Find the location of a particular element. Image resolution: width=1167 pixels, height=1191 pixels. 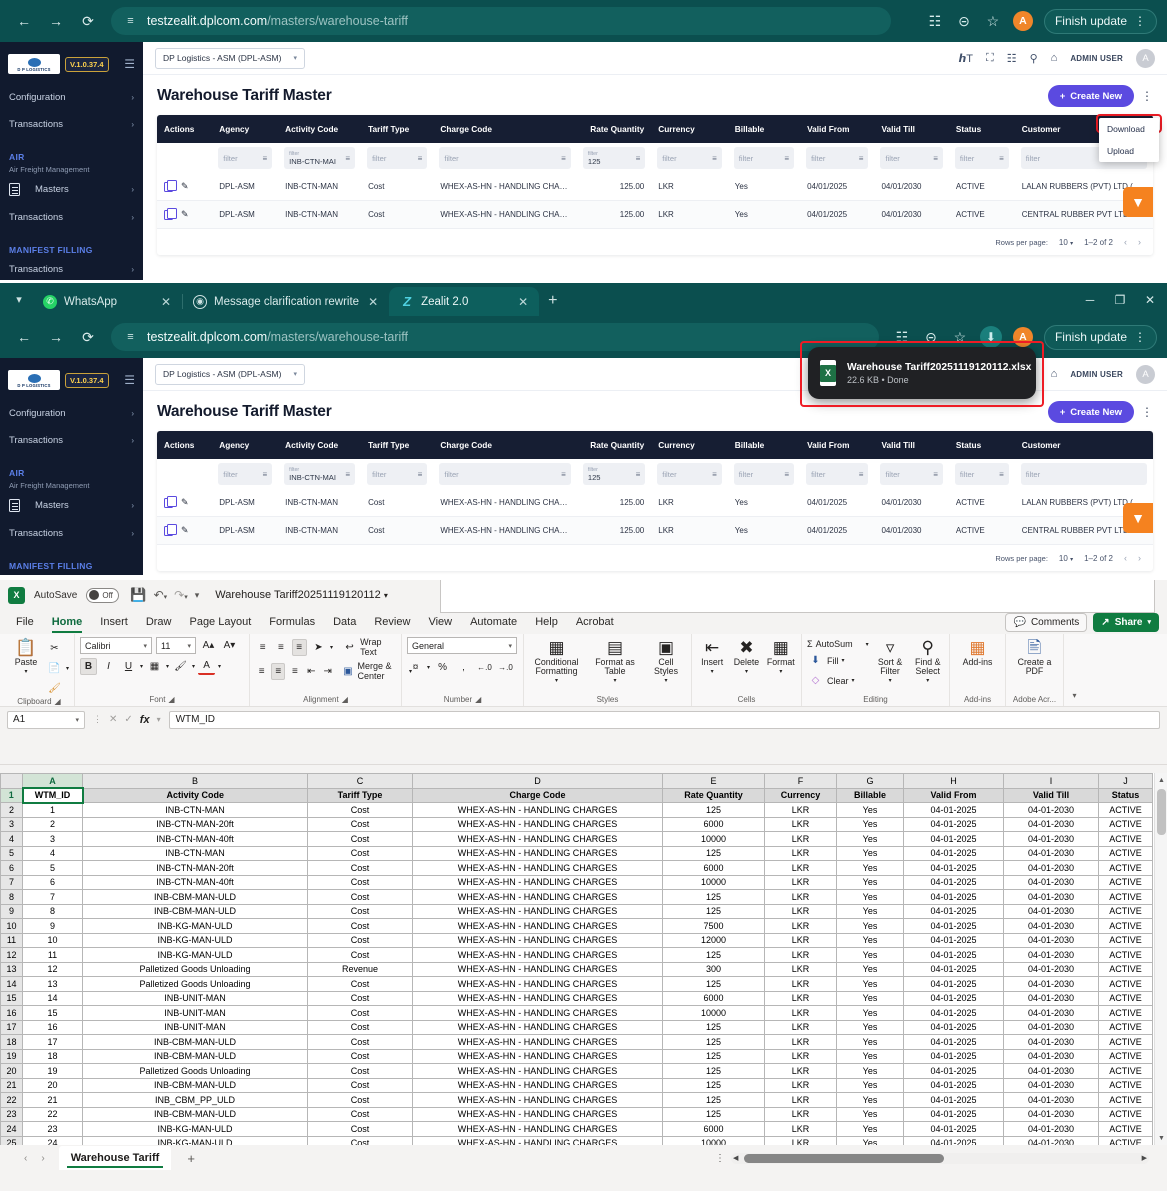

menu-item-download: Download is located at coordinates (1126, 129).